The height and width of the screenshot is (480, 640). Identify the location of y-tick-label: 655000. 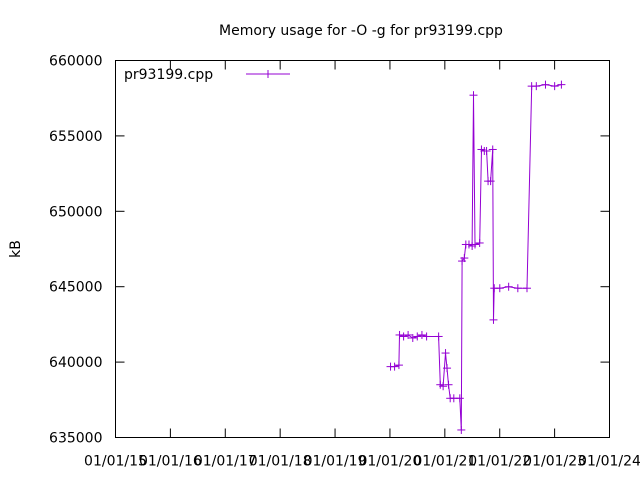
(75, 137).